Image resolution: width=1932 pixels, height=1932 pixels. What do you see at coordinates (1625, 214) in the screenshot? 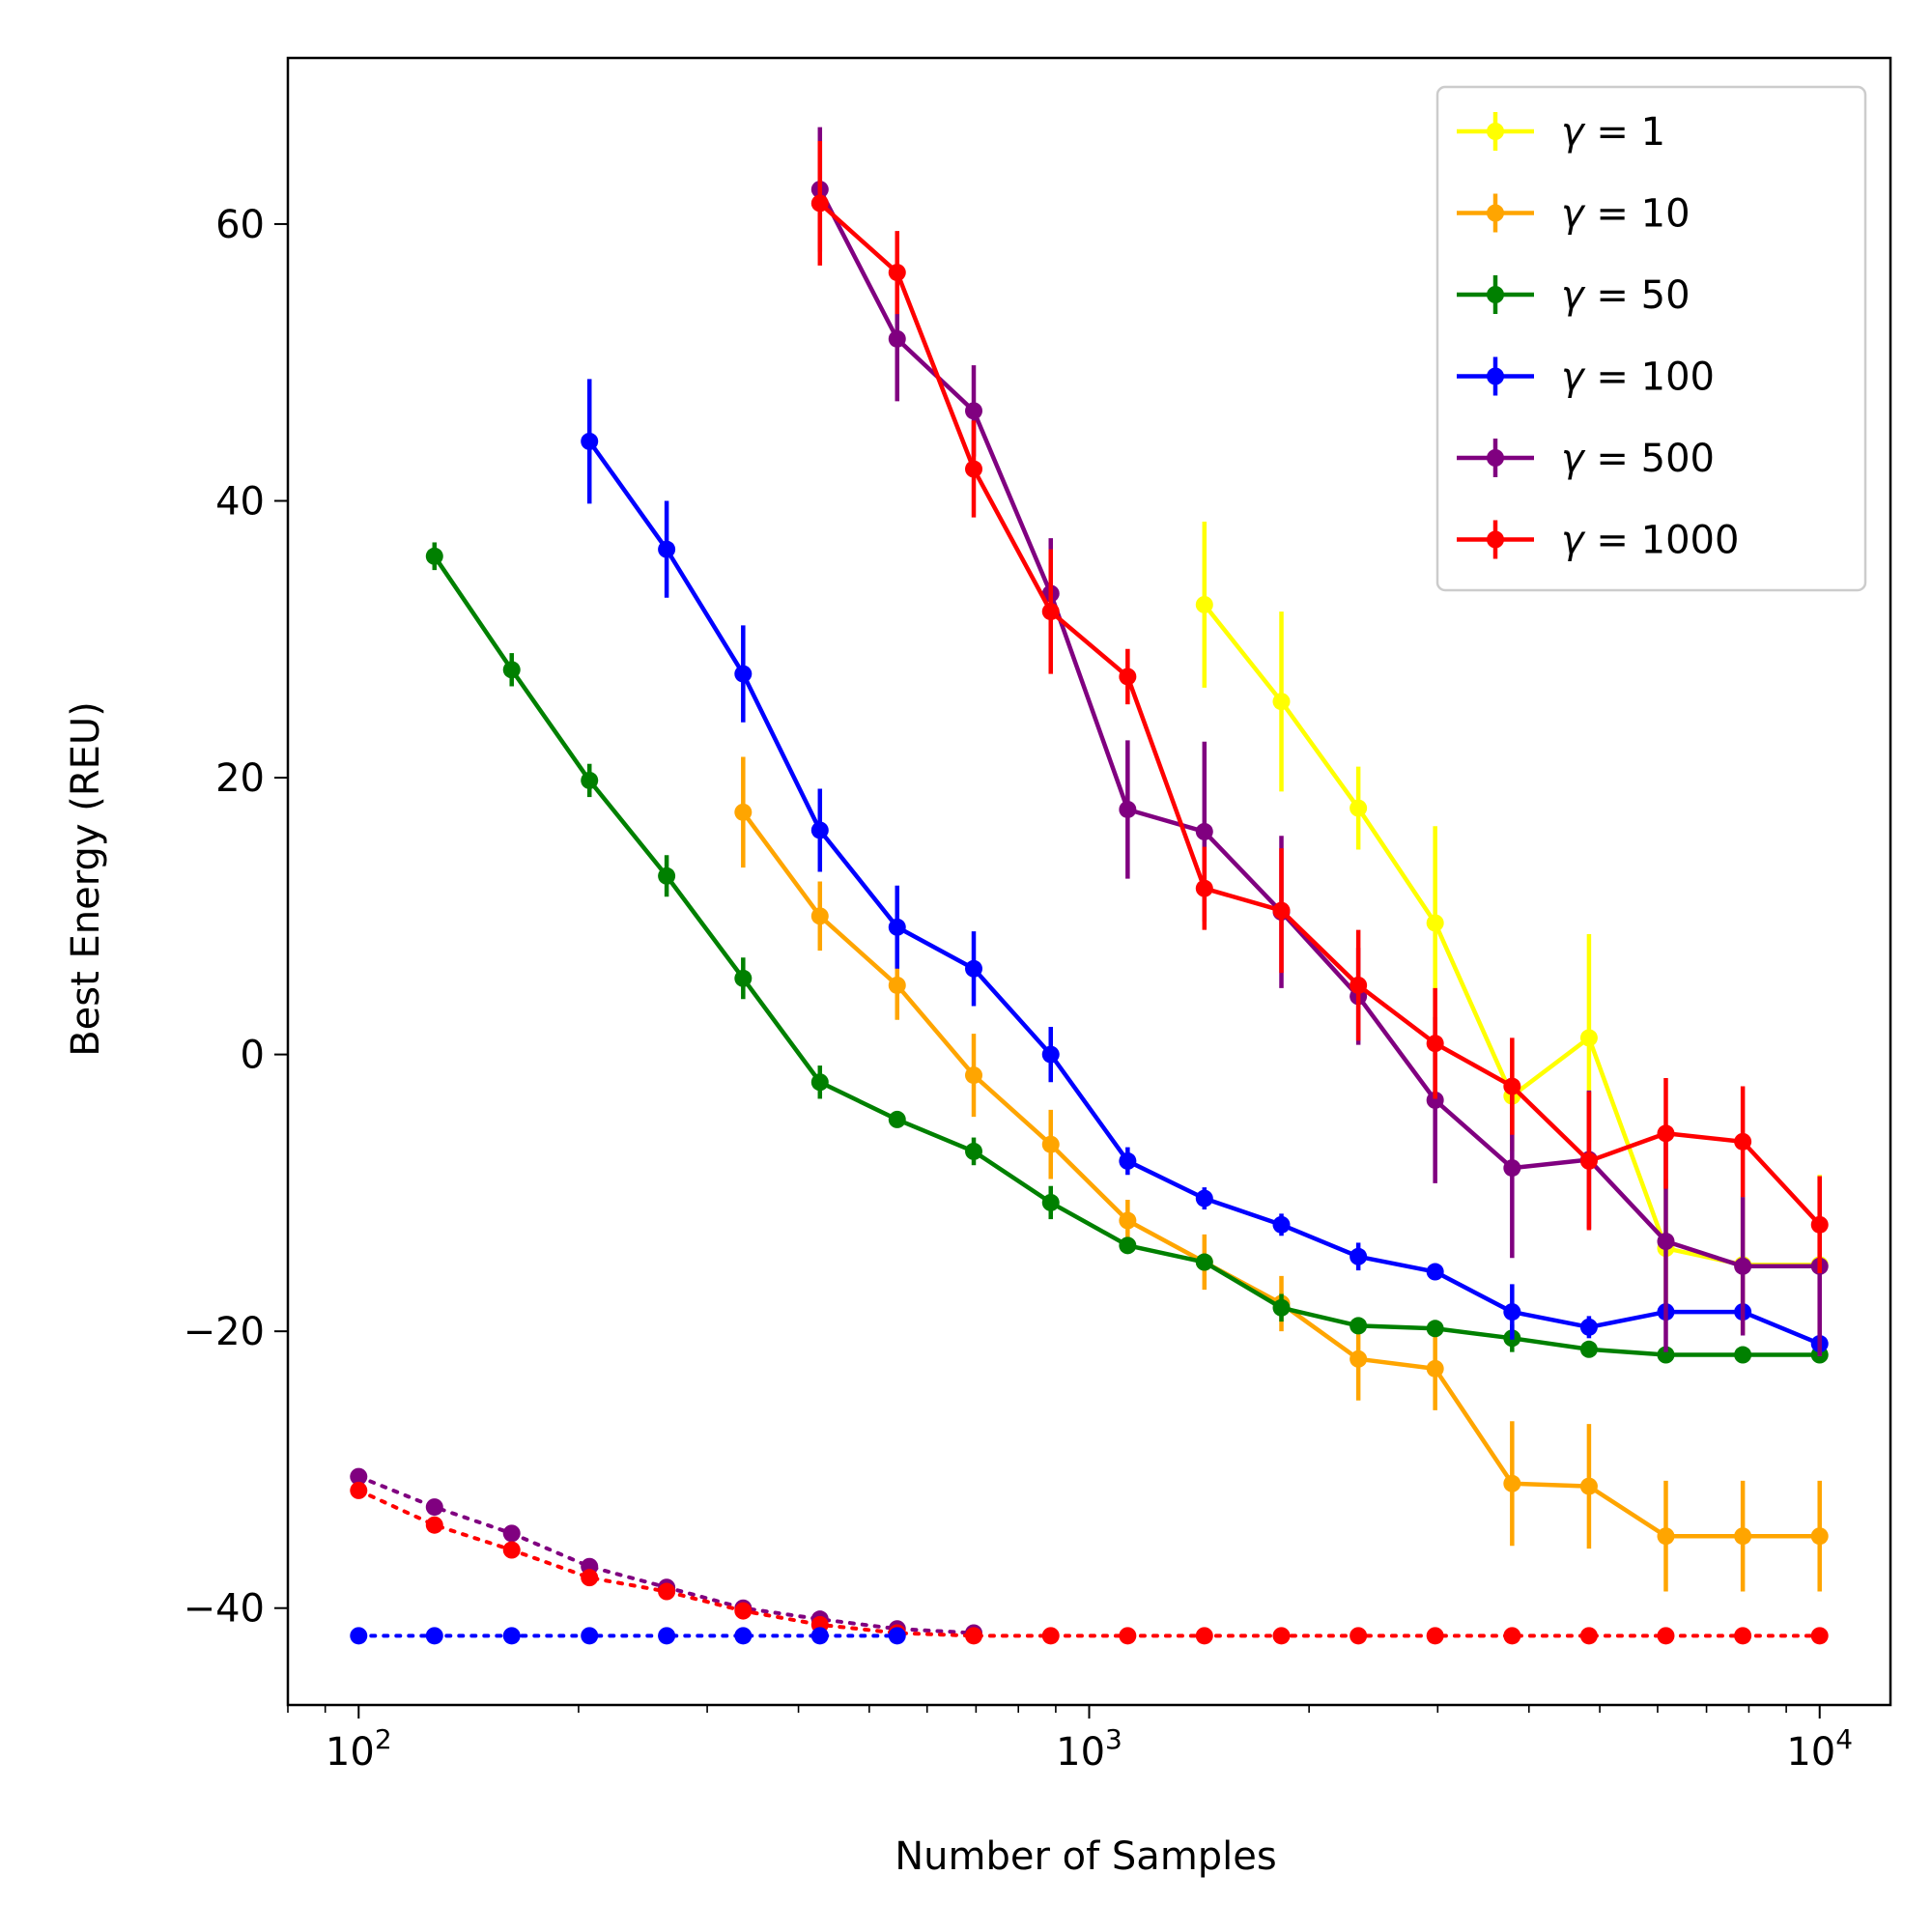
I see `legend-label: γ = 10` at bounding box center [1625, 214].